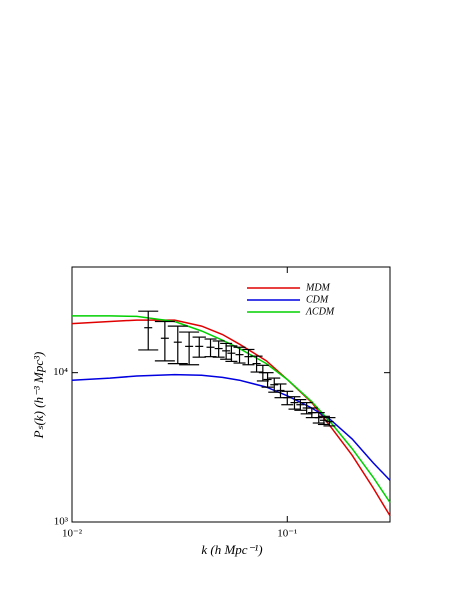  What do you see at coordinates (320, 311) in the screenshot?
I see `legend-label: ΛCDM` at bounding box center [320, 311].